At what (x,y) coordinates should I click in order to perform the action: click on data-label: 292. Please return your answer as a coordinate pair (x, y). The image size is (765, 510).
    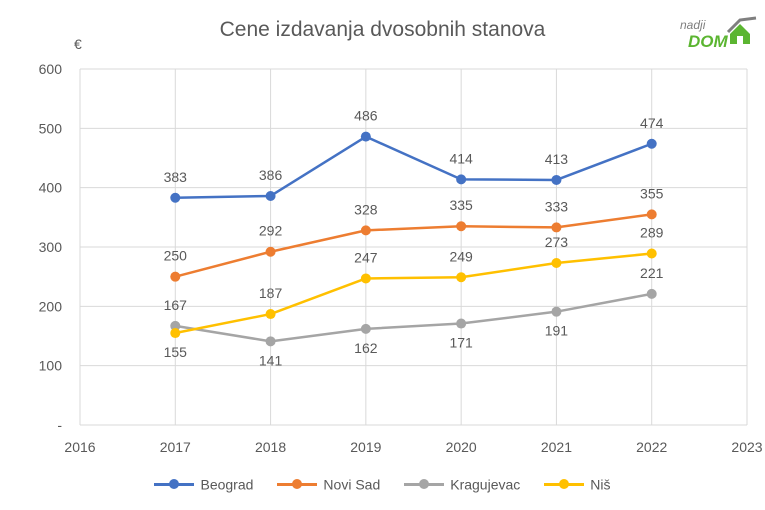
    Looking at the image, I should click on (271, 231).